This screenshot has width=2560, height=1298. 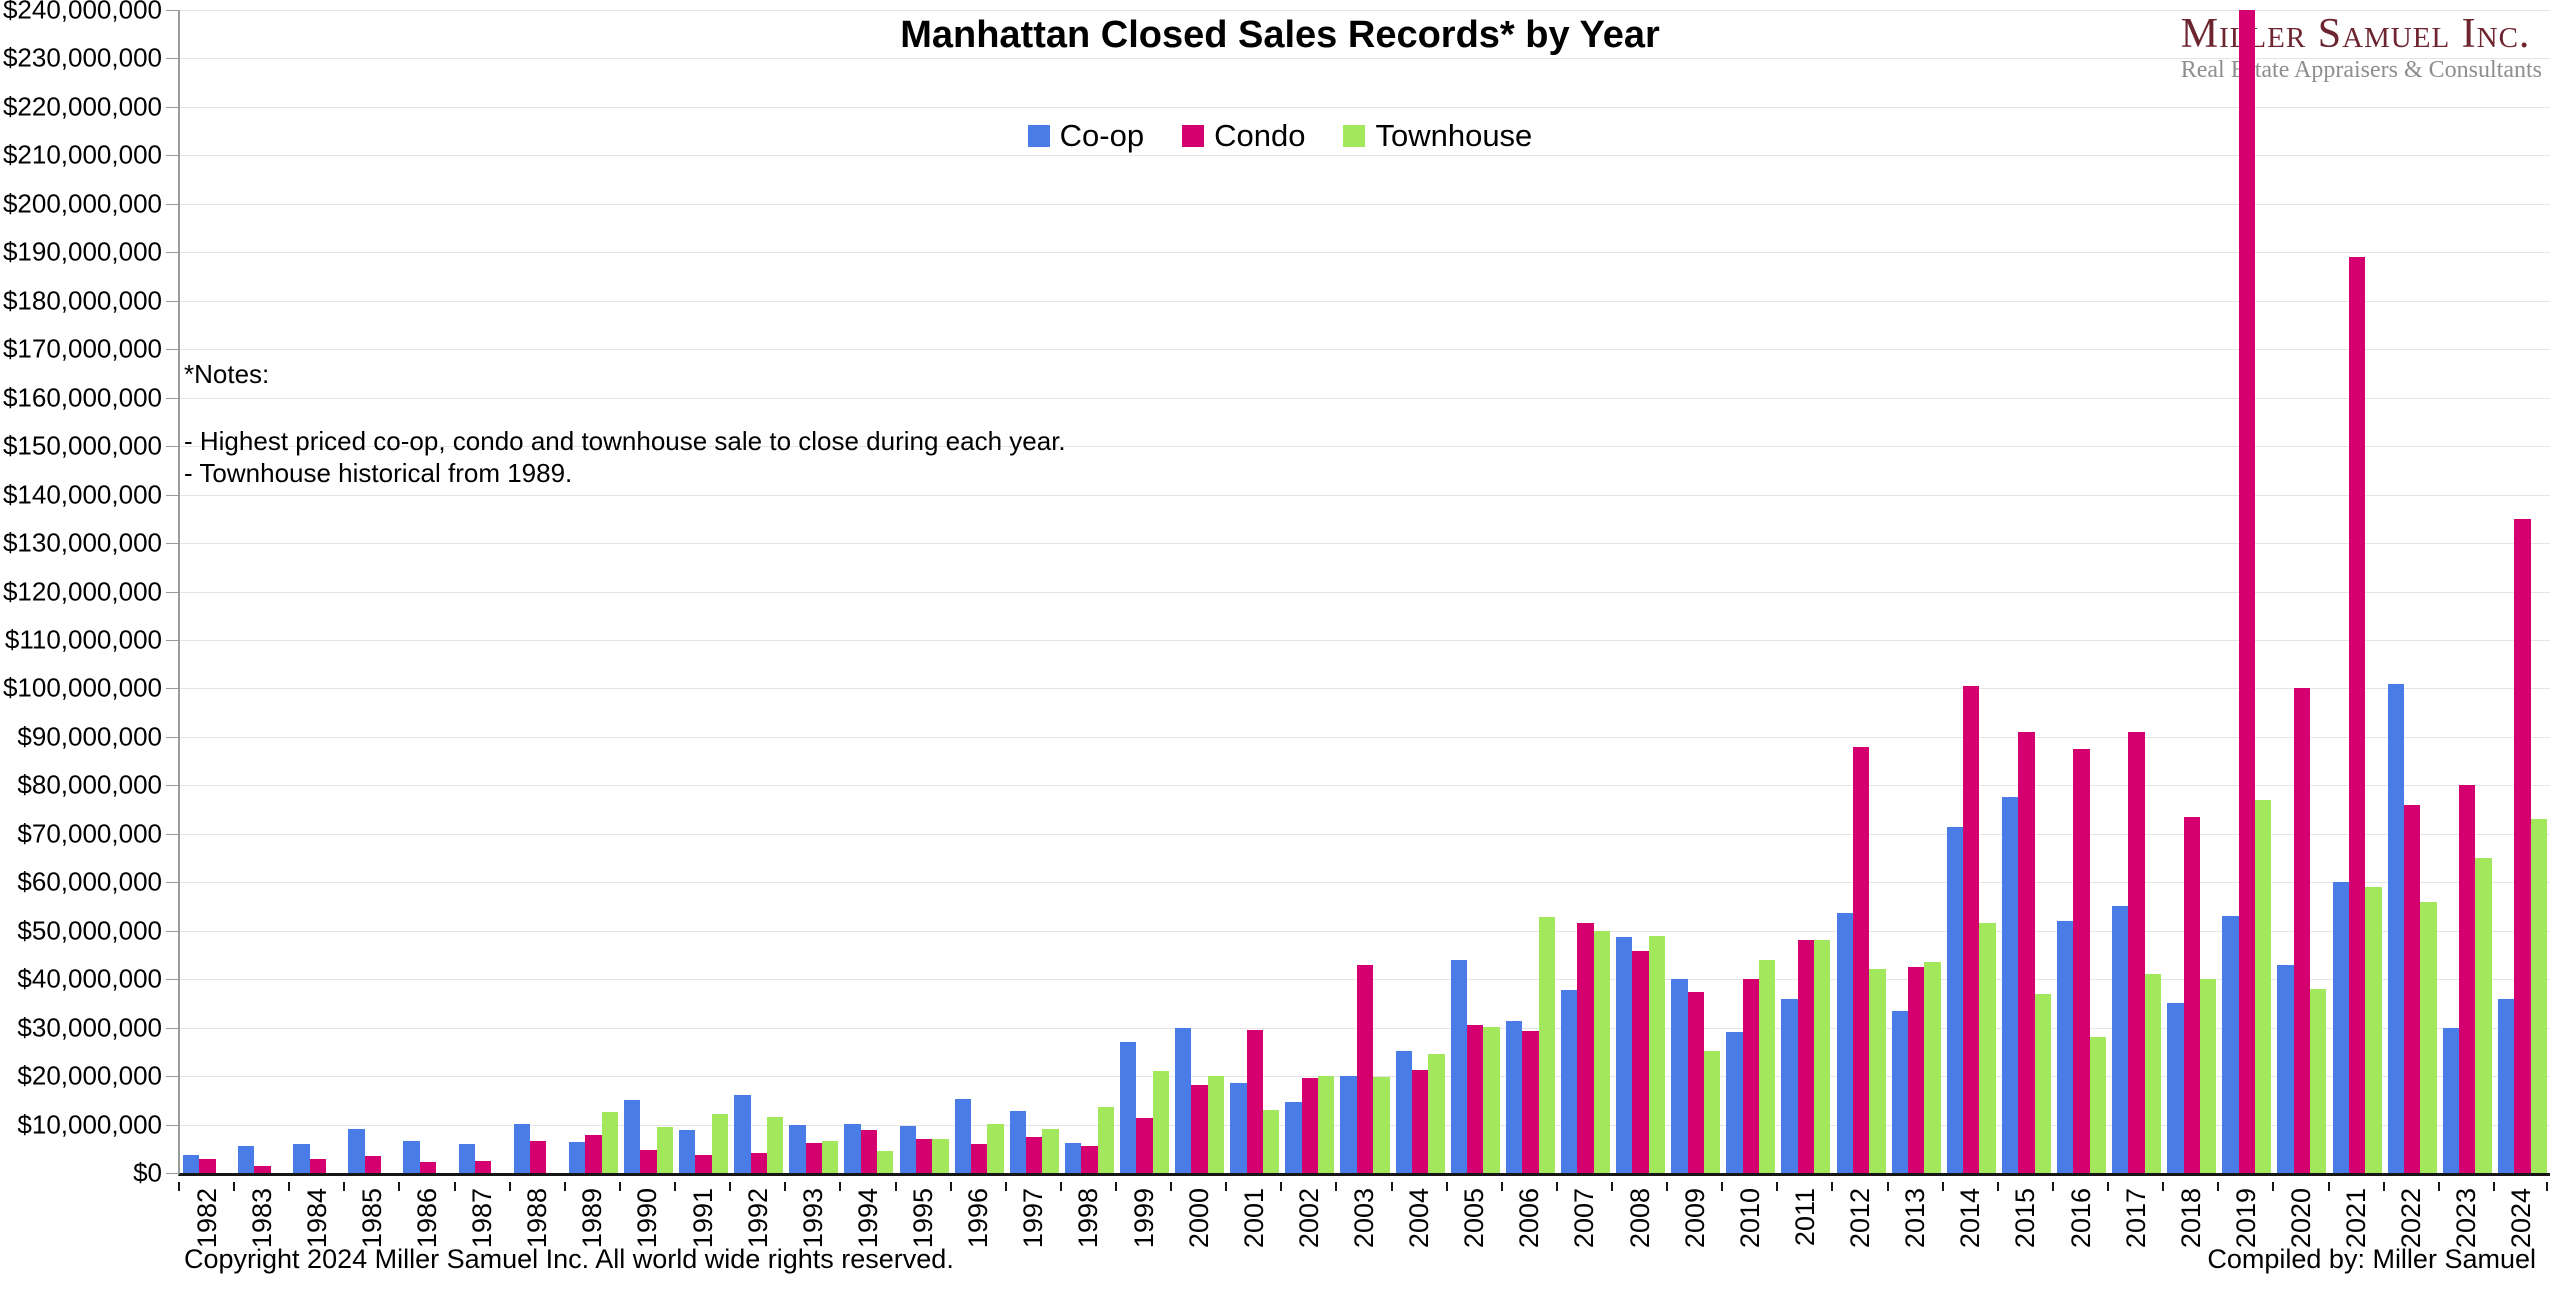 I want to click on bar-group-1986, so click(x=427, y=591).